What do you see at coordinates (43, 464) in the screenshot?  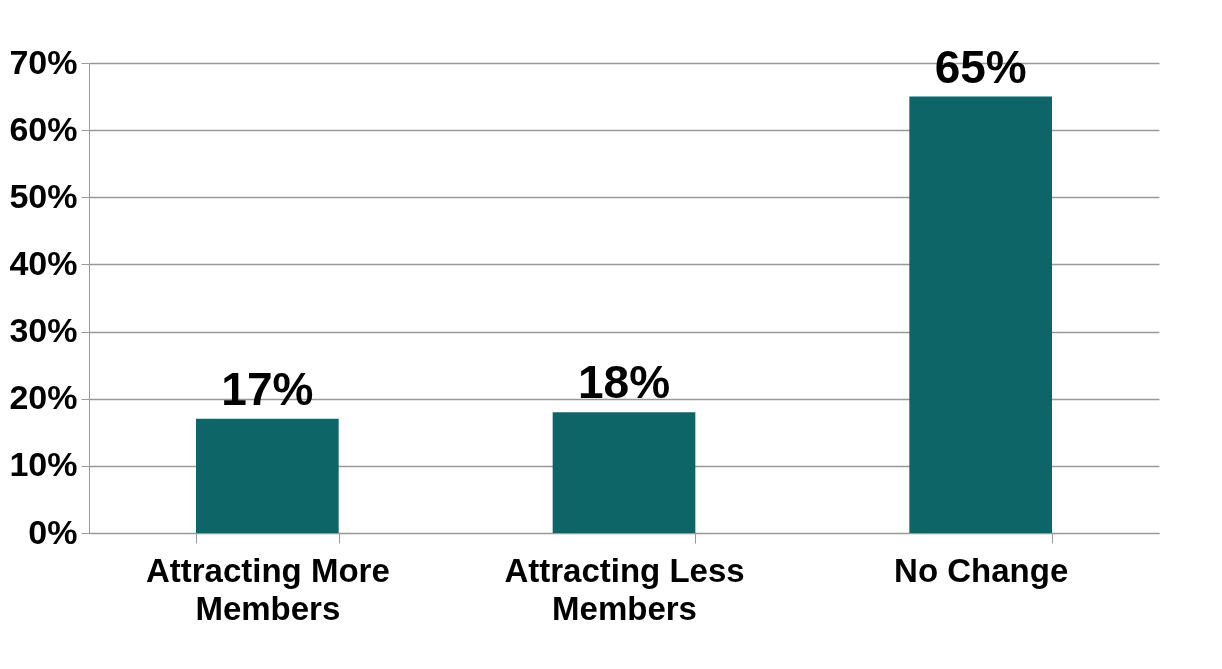 I see `y-tick-label: 10%` at bounding box center [43, 464].